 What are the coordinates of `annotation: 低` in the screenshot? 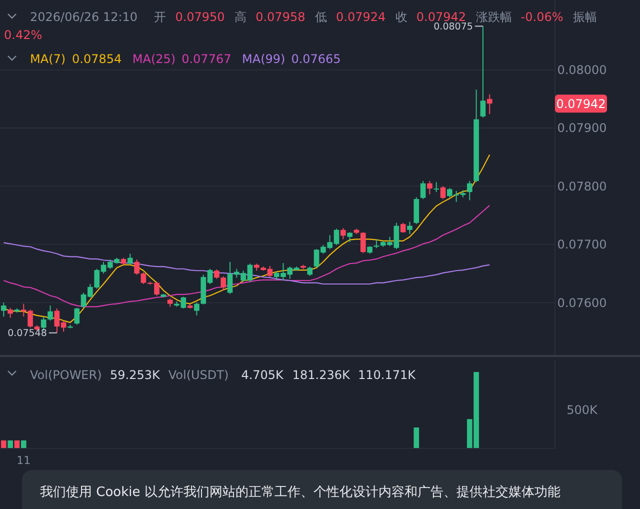 It's located at (321, 17).